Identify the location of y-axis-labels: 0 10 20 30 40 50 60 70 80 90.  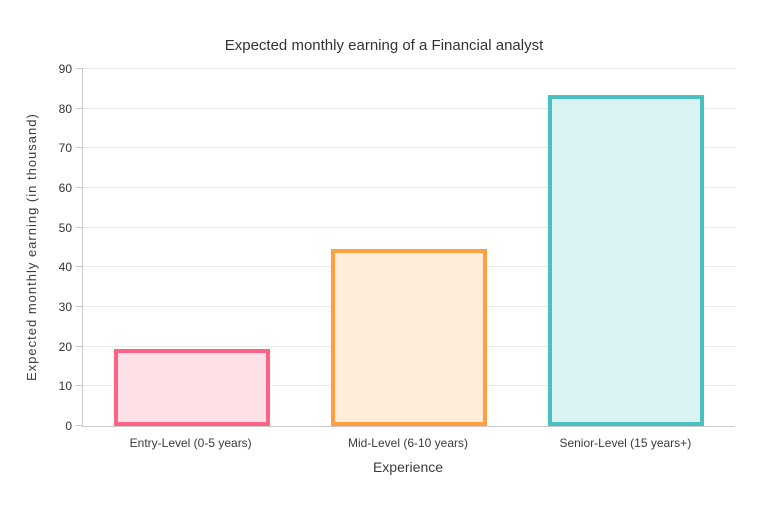
(36, 247).